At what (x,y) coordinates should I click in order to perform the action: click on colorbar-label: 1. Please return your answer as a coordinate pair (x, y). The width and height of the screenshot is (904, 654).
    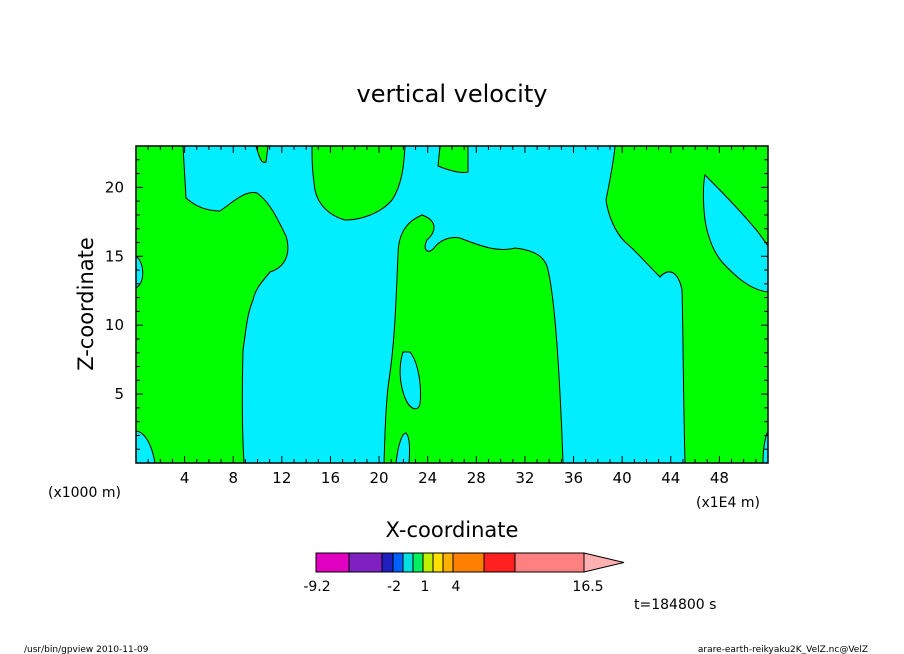
    Looking at the image, I should click on (425, 587).